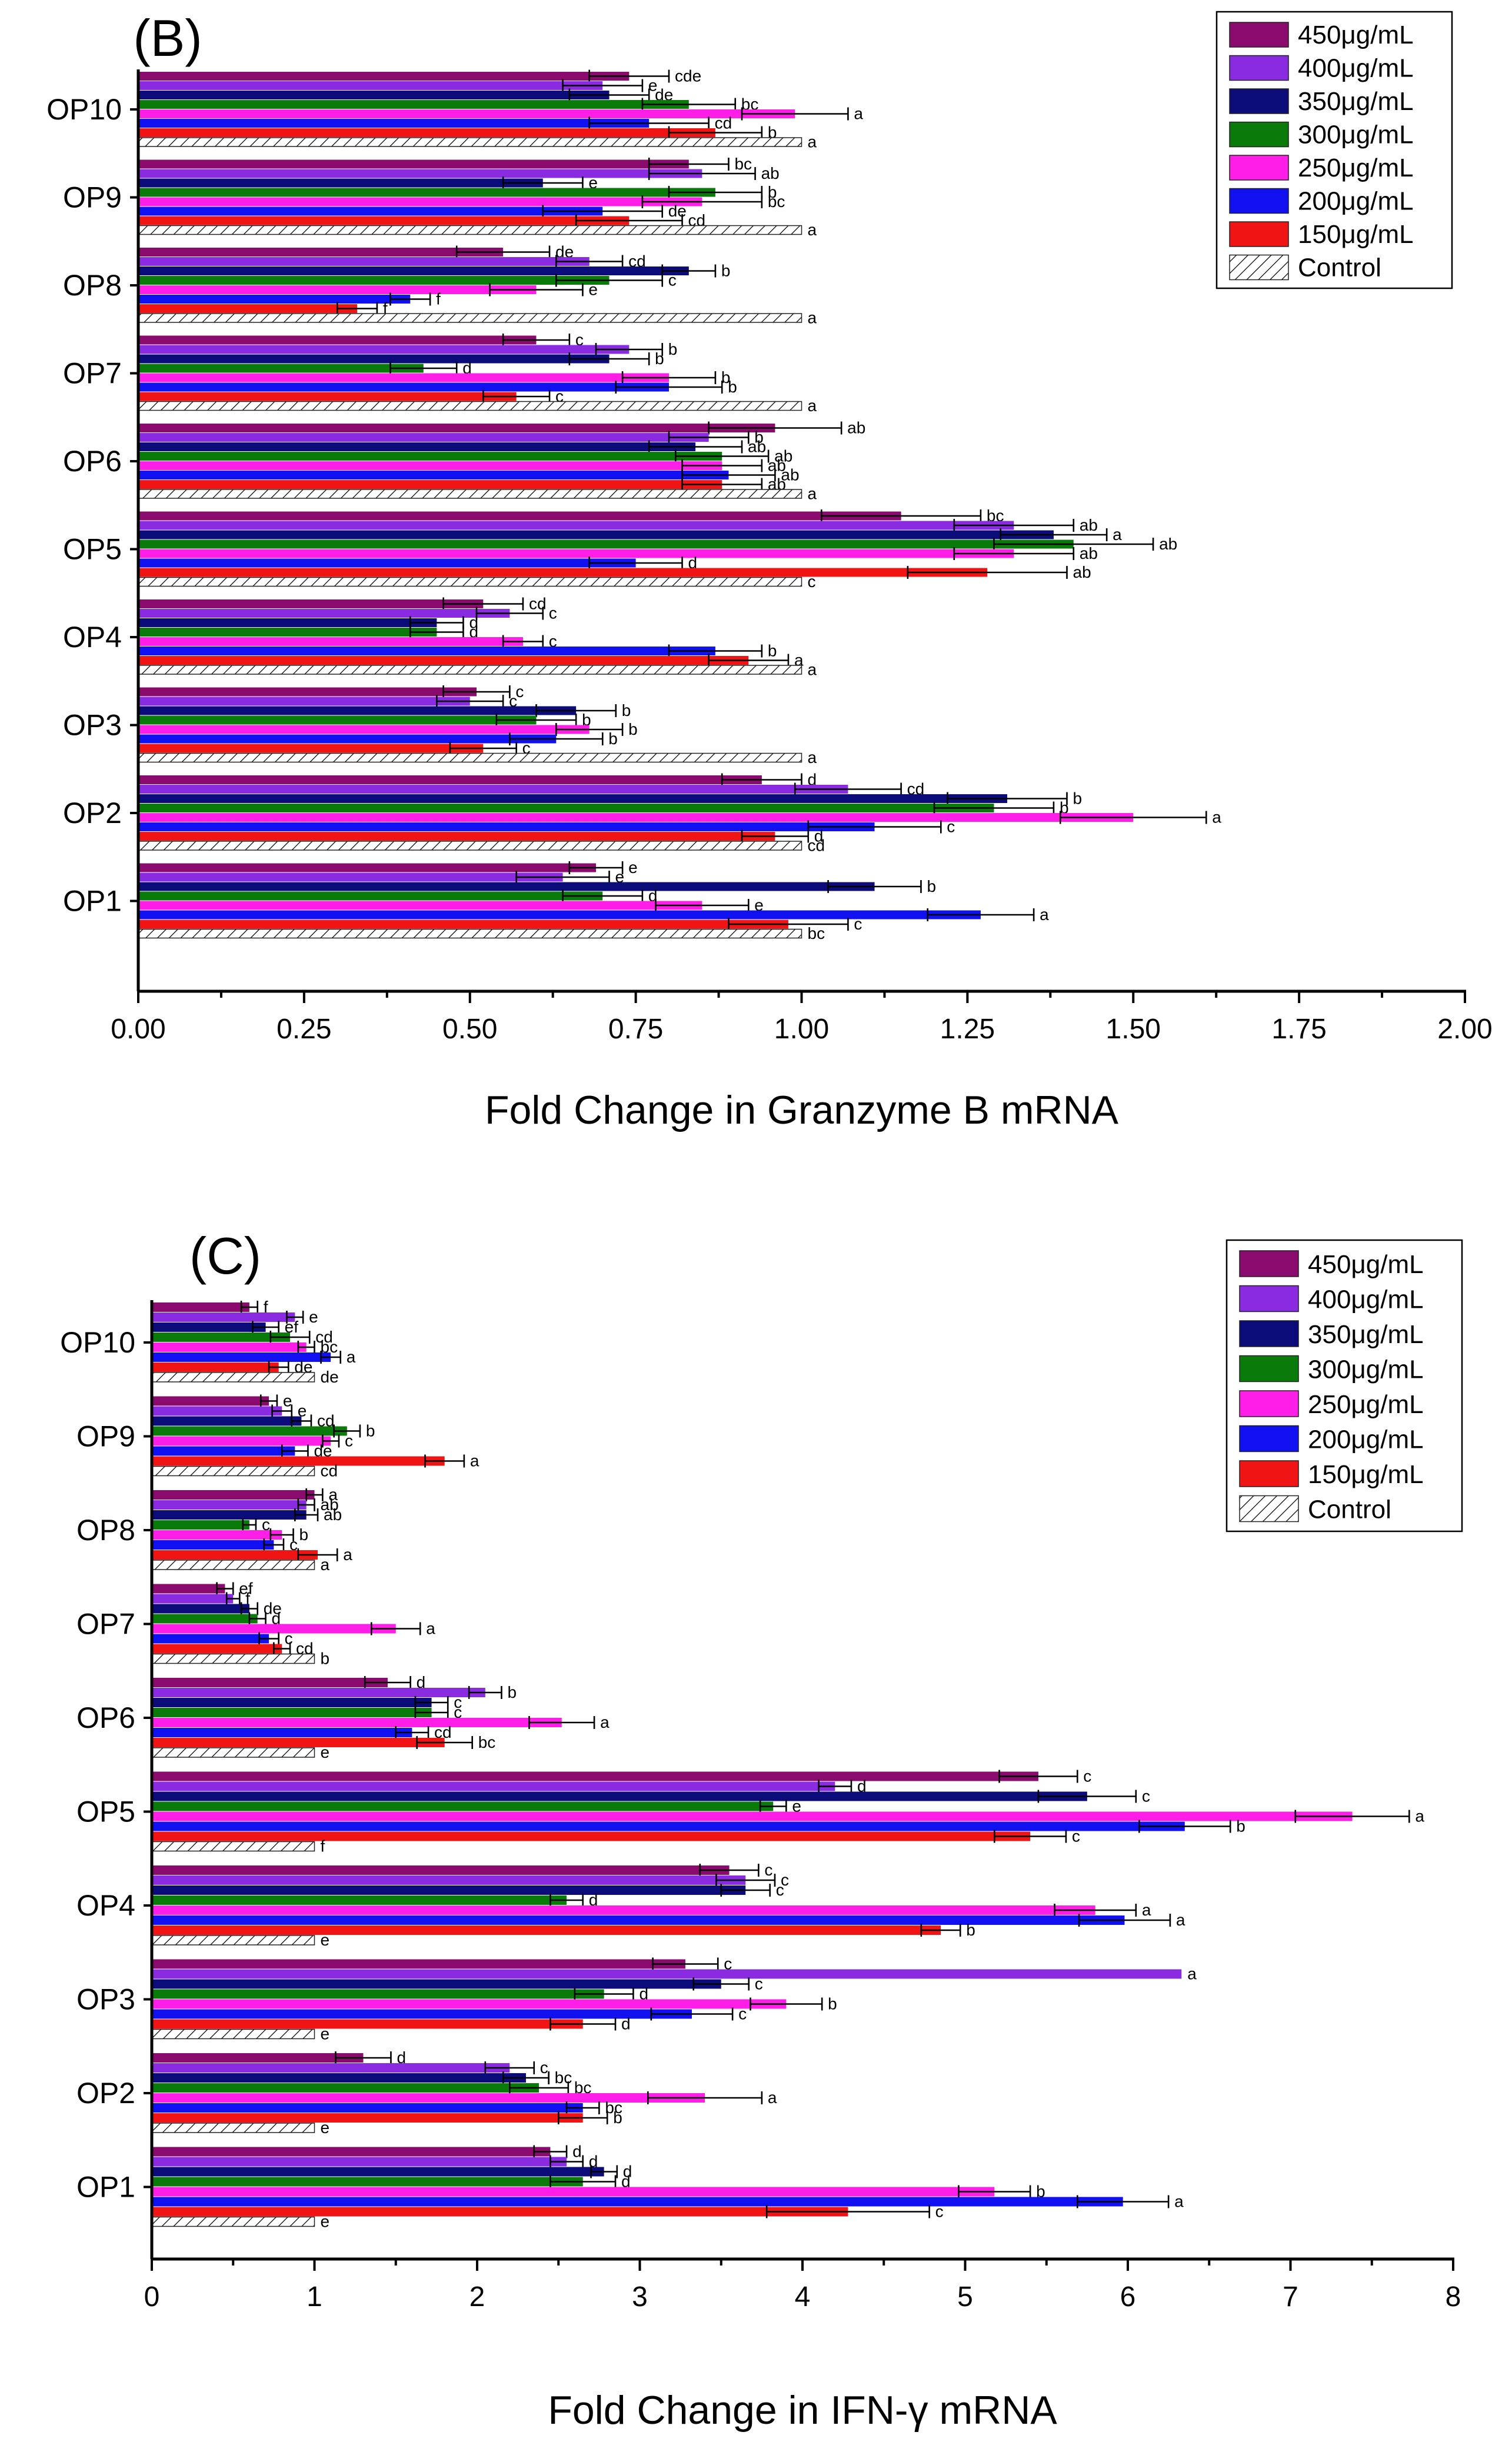  What do you see at coordinates (1366, 1264) in the screenshot?
I see `legend-label: 450μg/mL` at bounding box center [1366, 1264].